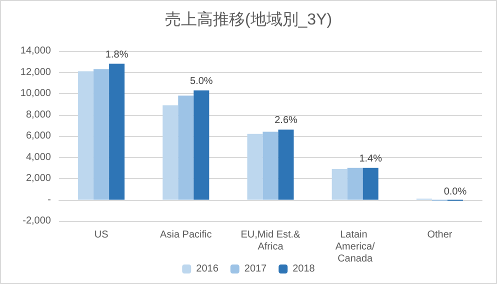 This screenshot has width=497, height=284. I want to click on x-tick-label: Latain America/Canada, so click(355, 247).